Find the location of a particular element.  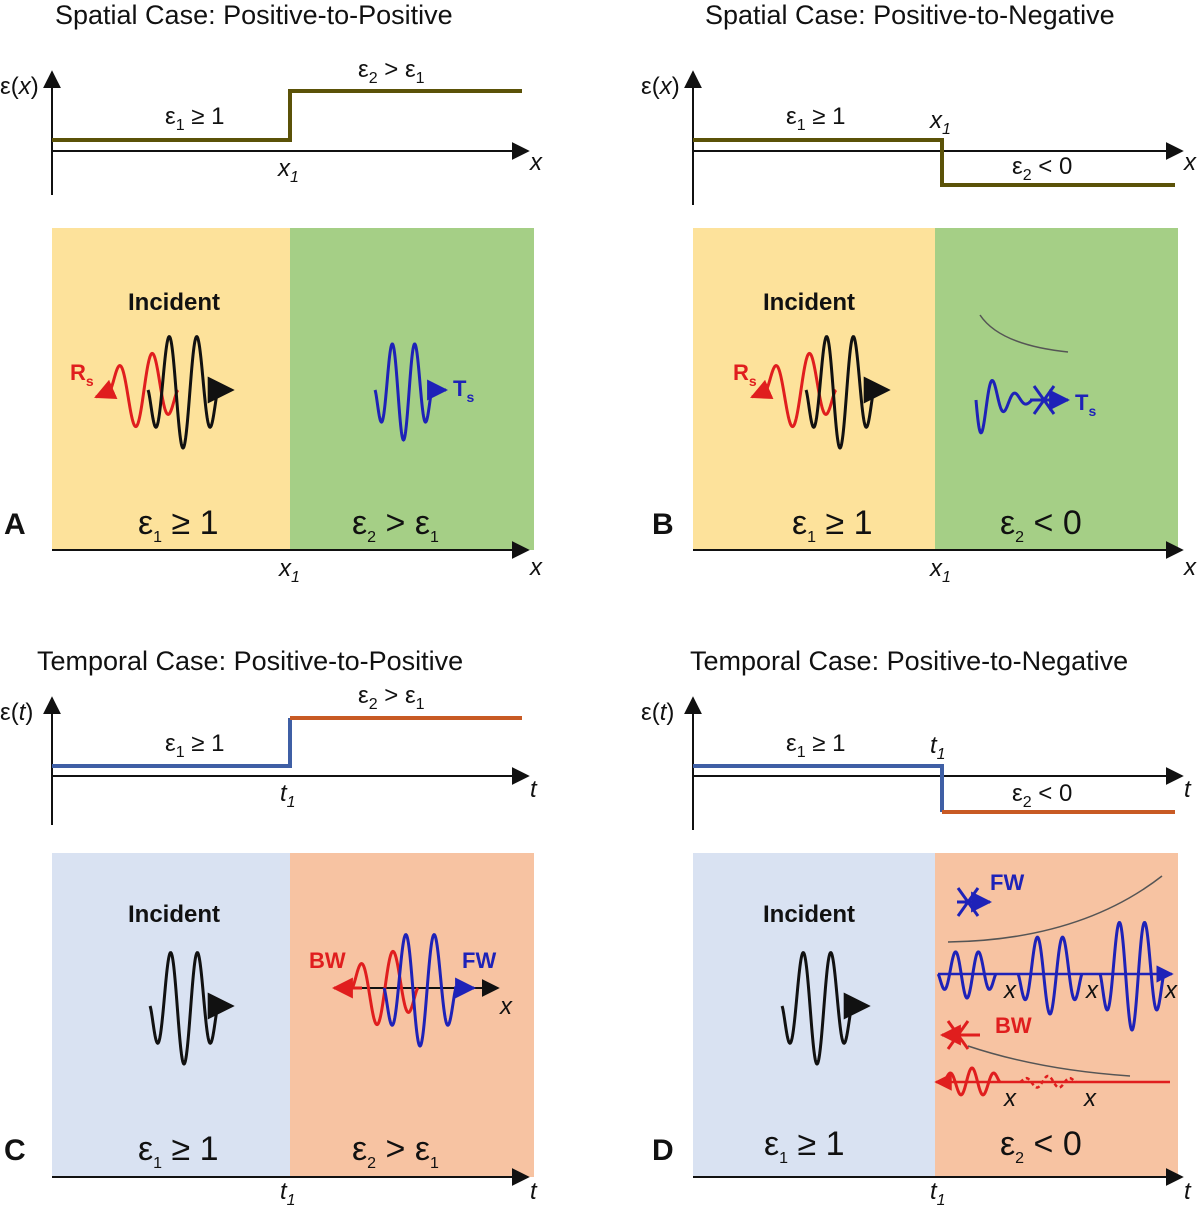

panel-a-profile-y-label: ε(x) is located at coordinates (19, 86).